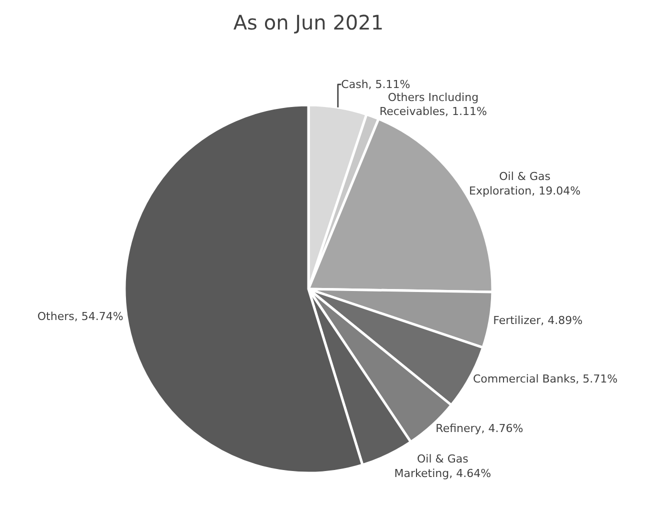 The width and height of the screenshot is (655, 523). Describe the element at coordinates (480, 429) in the screenshot. I see `slice-label: Refinery, 4.76%` at that location.